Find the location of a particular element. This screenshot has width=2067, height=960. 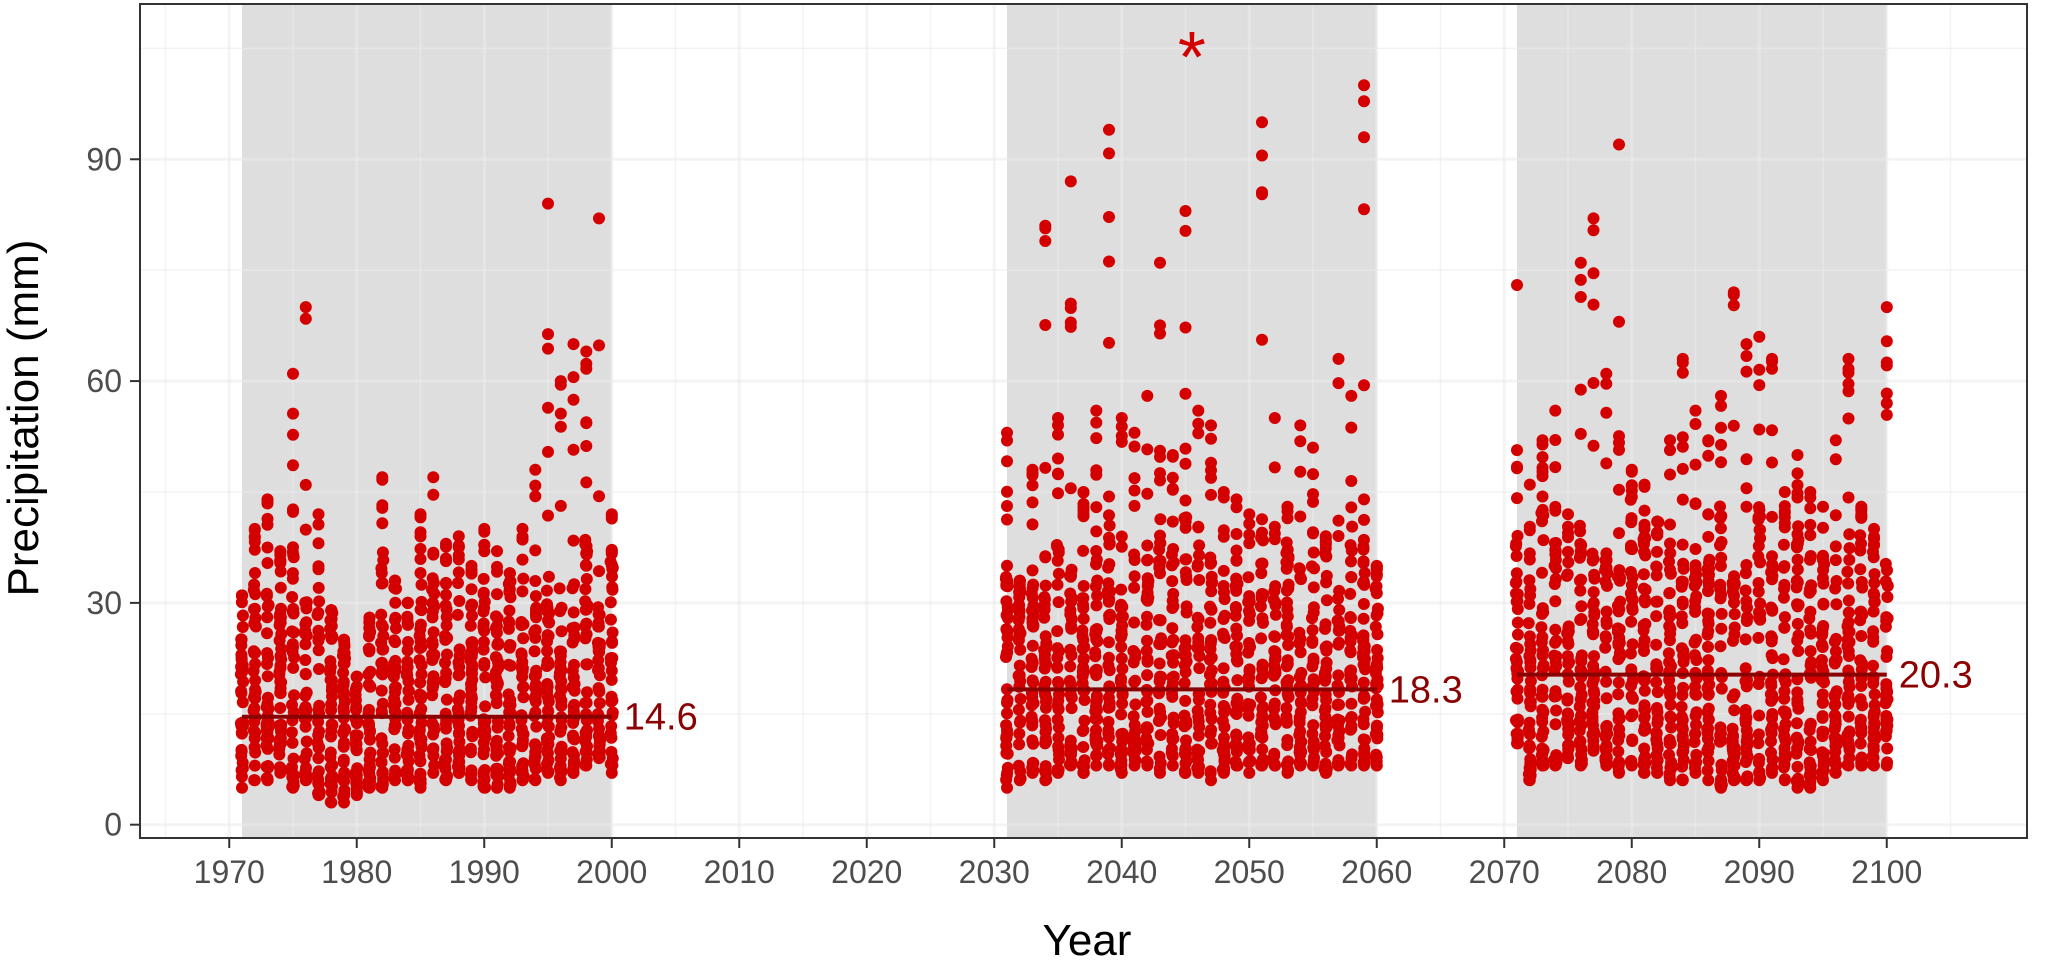

x-tick-label: 2070 is located at coordinates (1504, 872).